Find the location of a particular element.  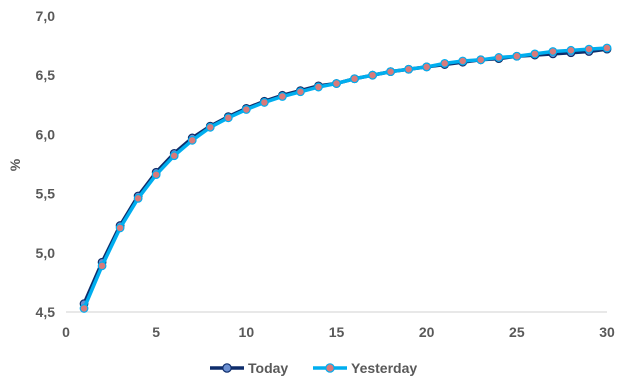

x-tick-label: 30 is located at coordinates (607, 332).